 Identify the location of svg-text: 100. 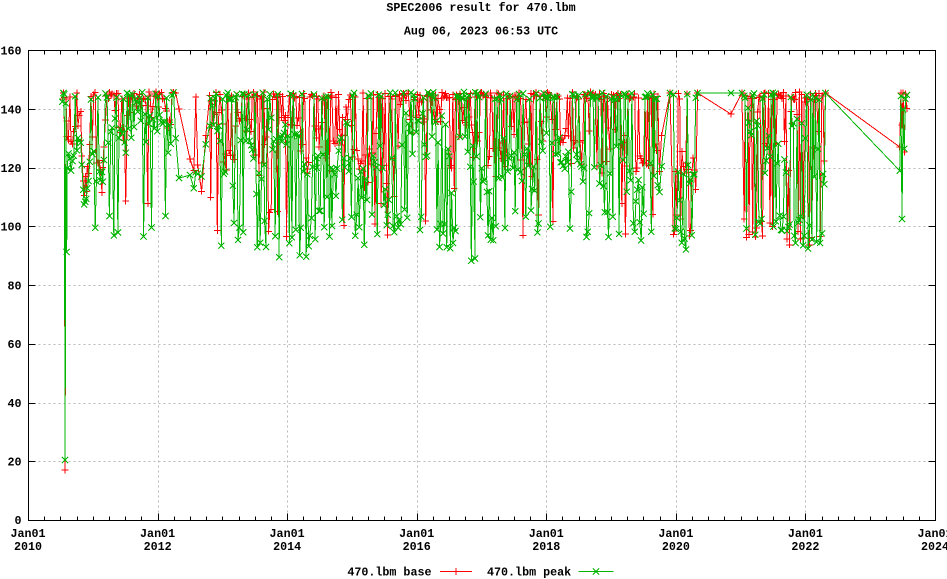
(10, 228).